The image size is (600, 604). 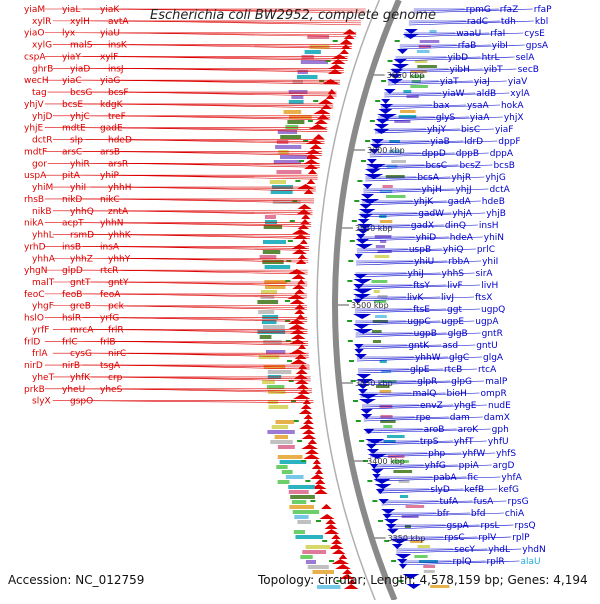 I want to click on gene-label: pitA, so click(x=71, y=176).